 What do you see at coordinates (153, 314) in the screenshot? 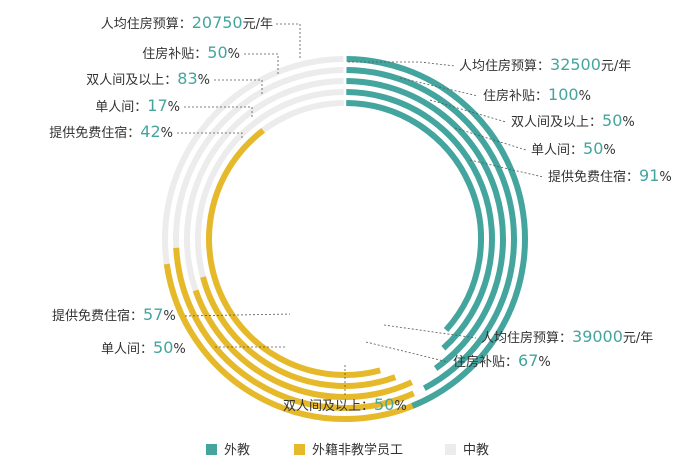
I see `label-value: 57` at bounding box center [153, 314].